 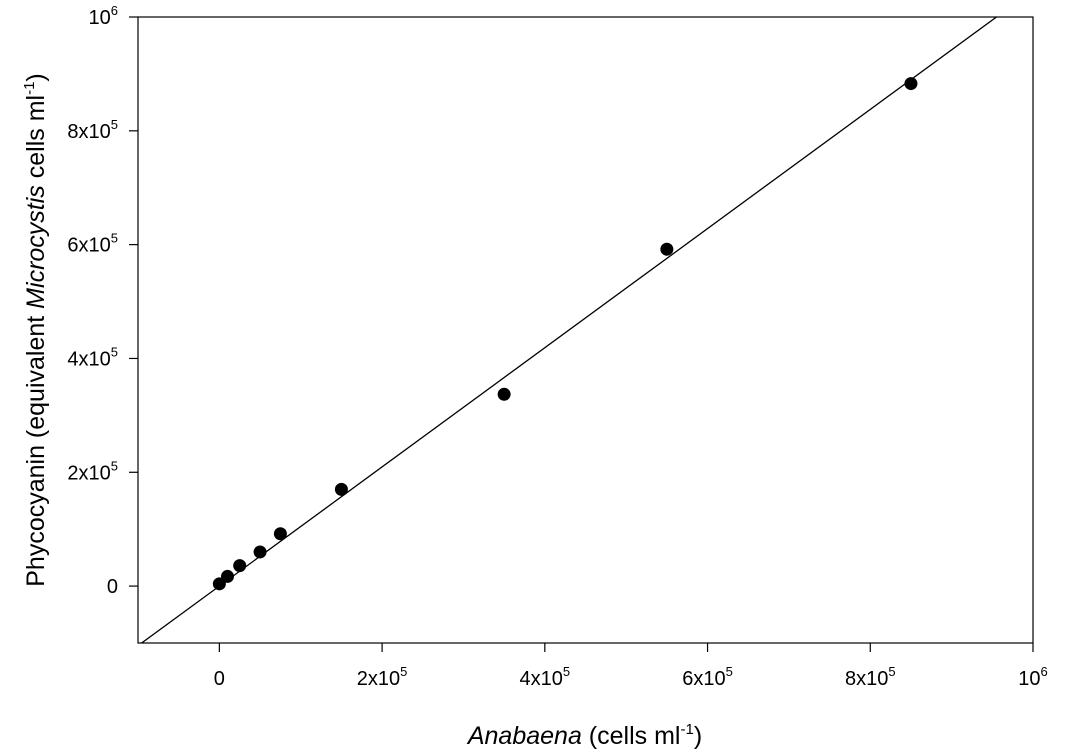 I want to click on y-tick-label-base: 0, so click(x=112, y=587).